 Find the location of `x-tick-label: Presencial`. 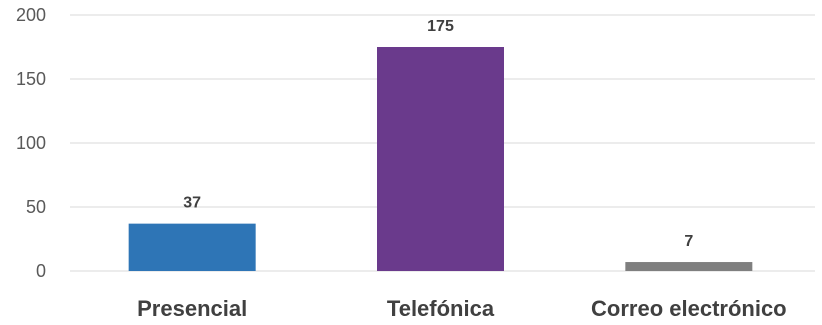

x-tick-label: Presencial is located at coordinates (192, 308).